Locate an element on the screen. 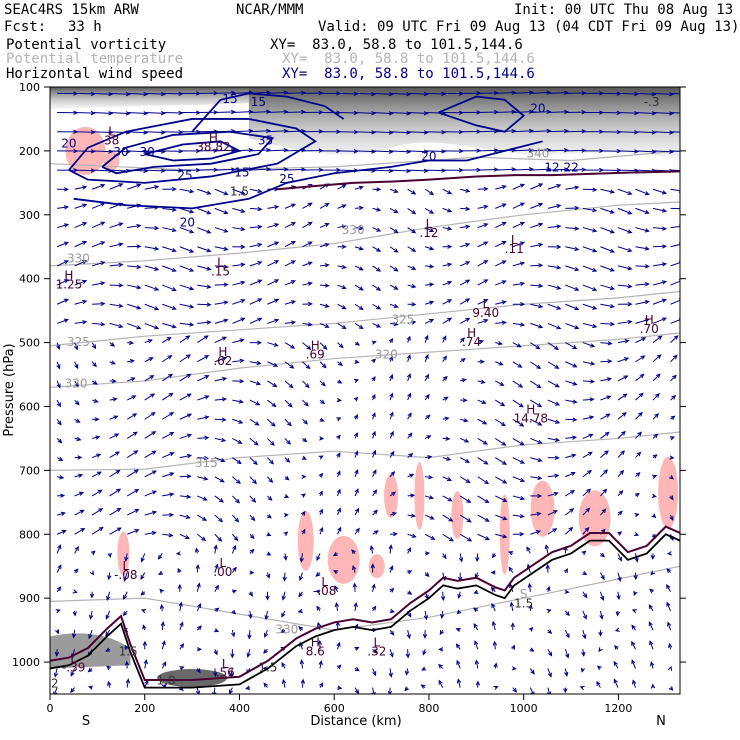 The width and height of the screenshot is (740, 740). theta-contour-label: 325 is located at coordinates (402, 319).